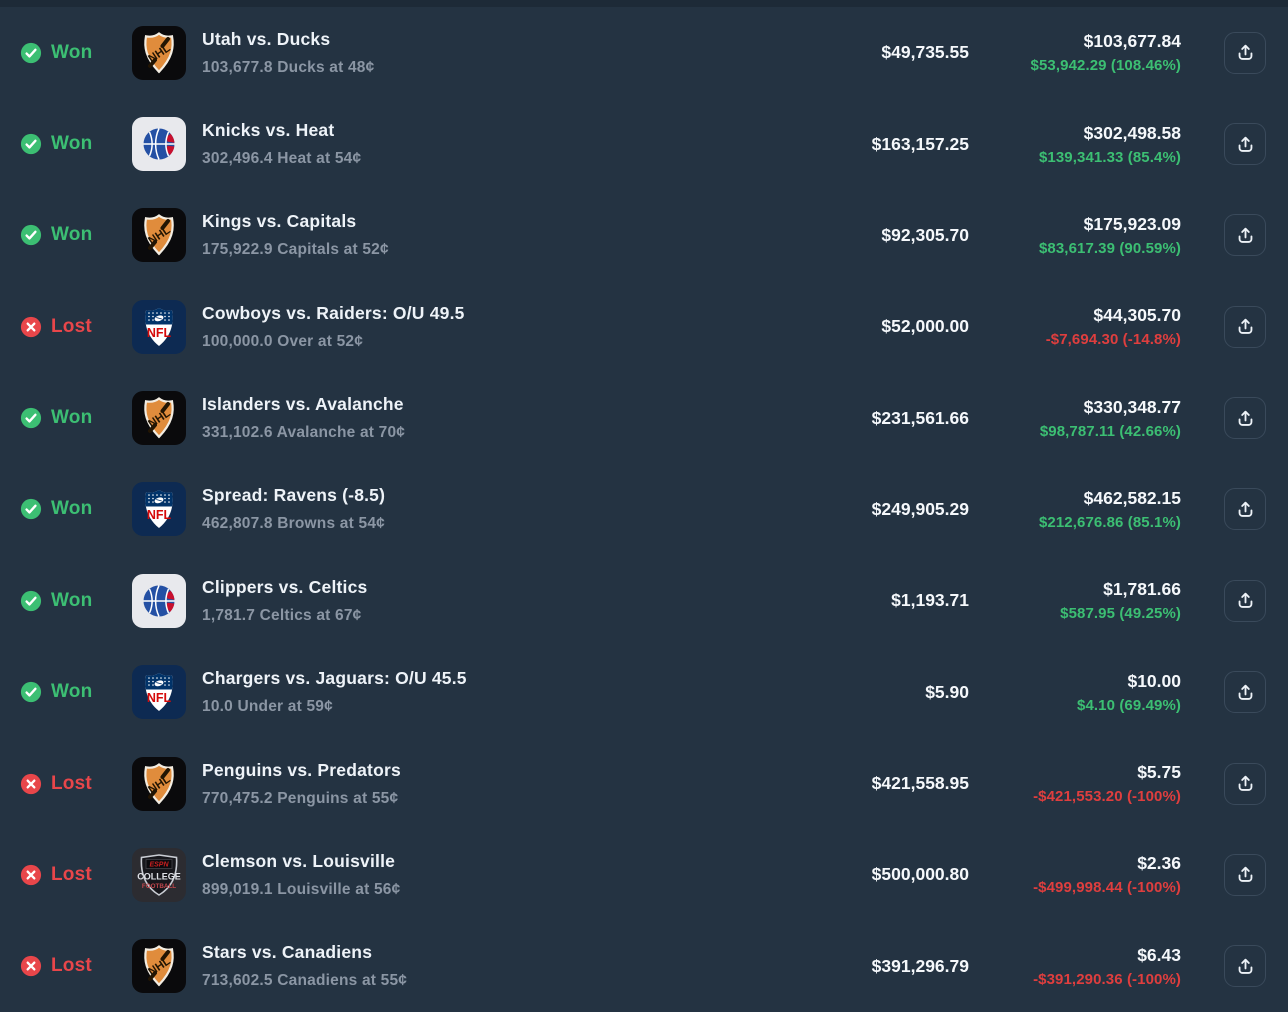 The image size is (1288, 1012). I want to click on result-column: $462,582.15 $212,676.86 (85.1%), so click(1075, 509).